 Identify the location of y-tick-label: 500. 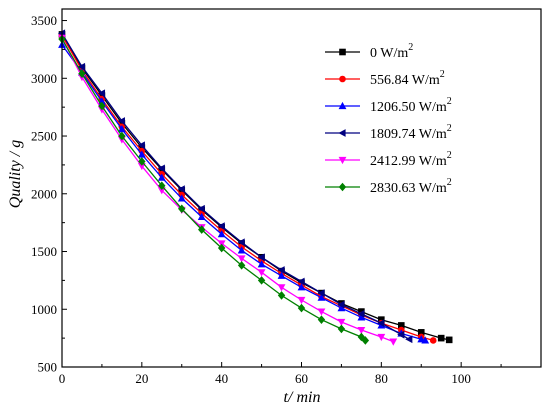
(48, 367).